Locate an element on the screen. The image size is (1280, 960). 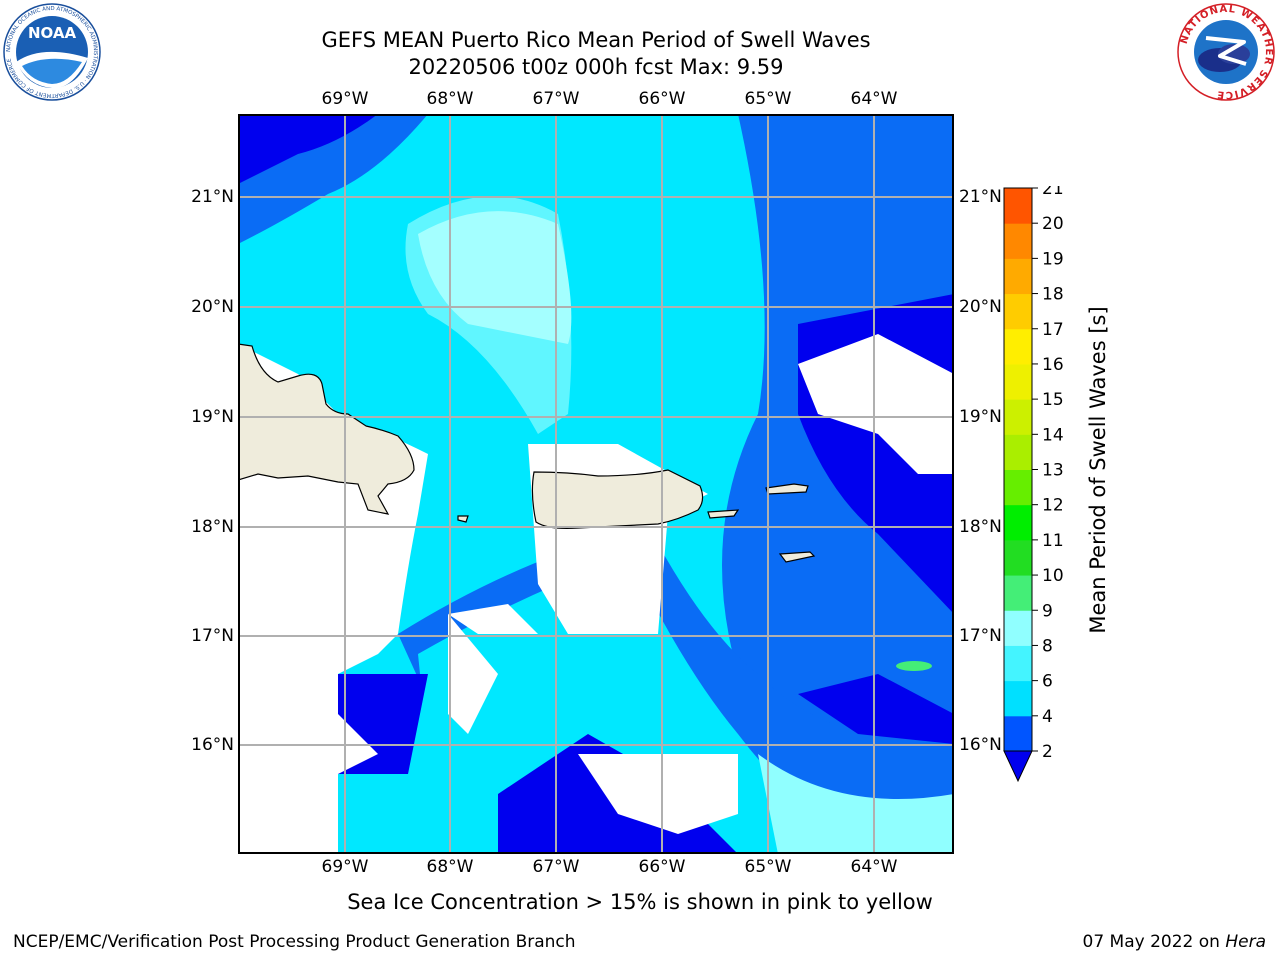
lat-label-right: 16°N is located at coordinates (980, 745).